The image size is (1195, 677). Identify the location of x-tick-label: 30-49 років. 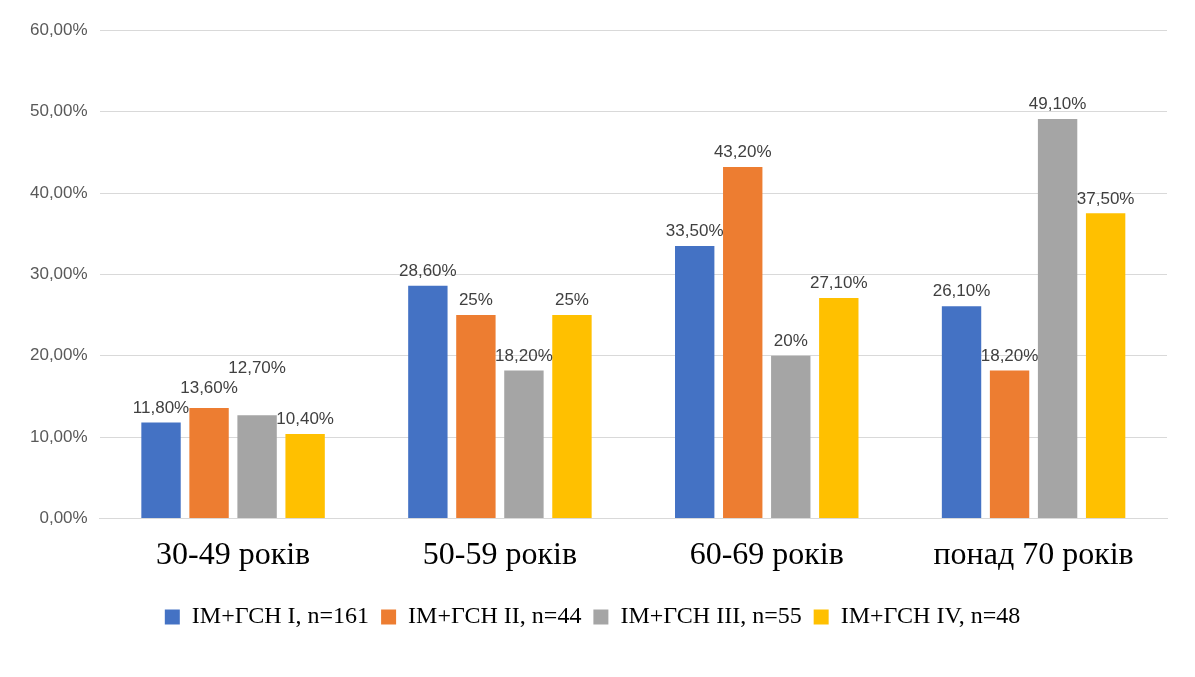
(233, 553).